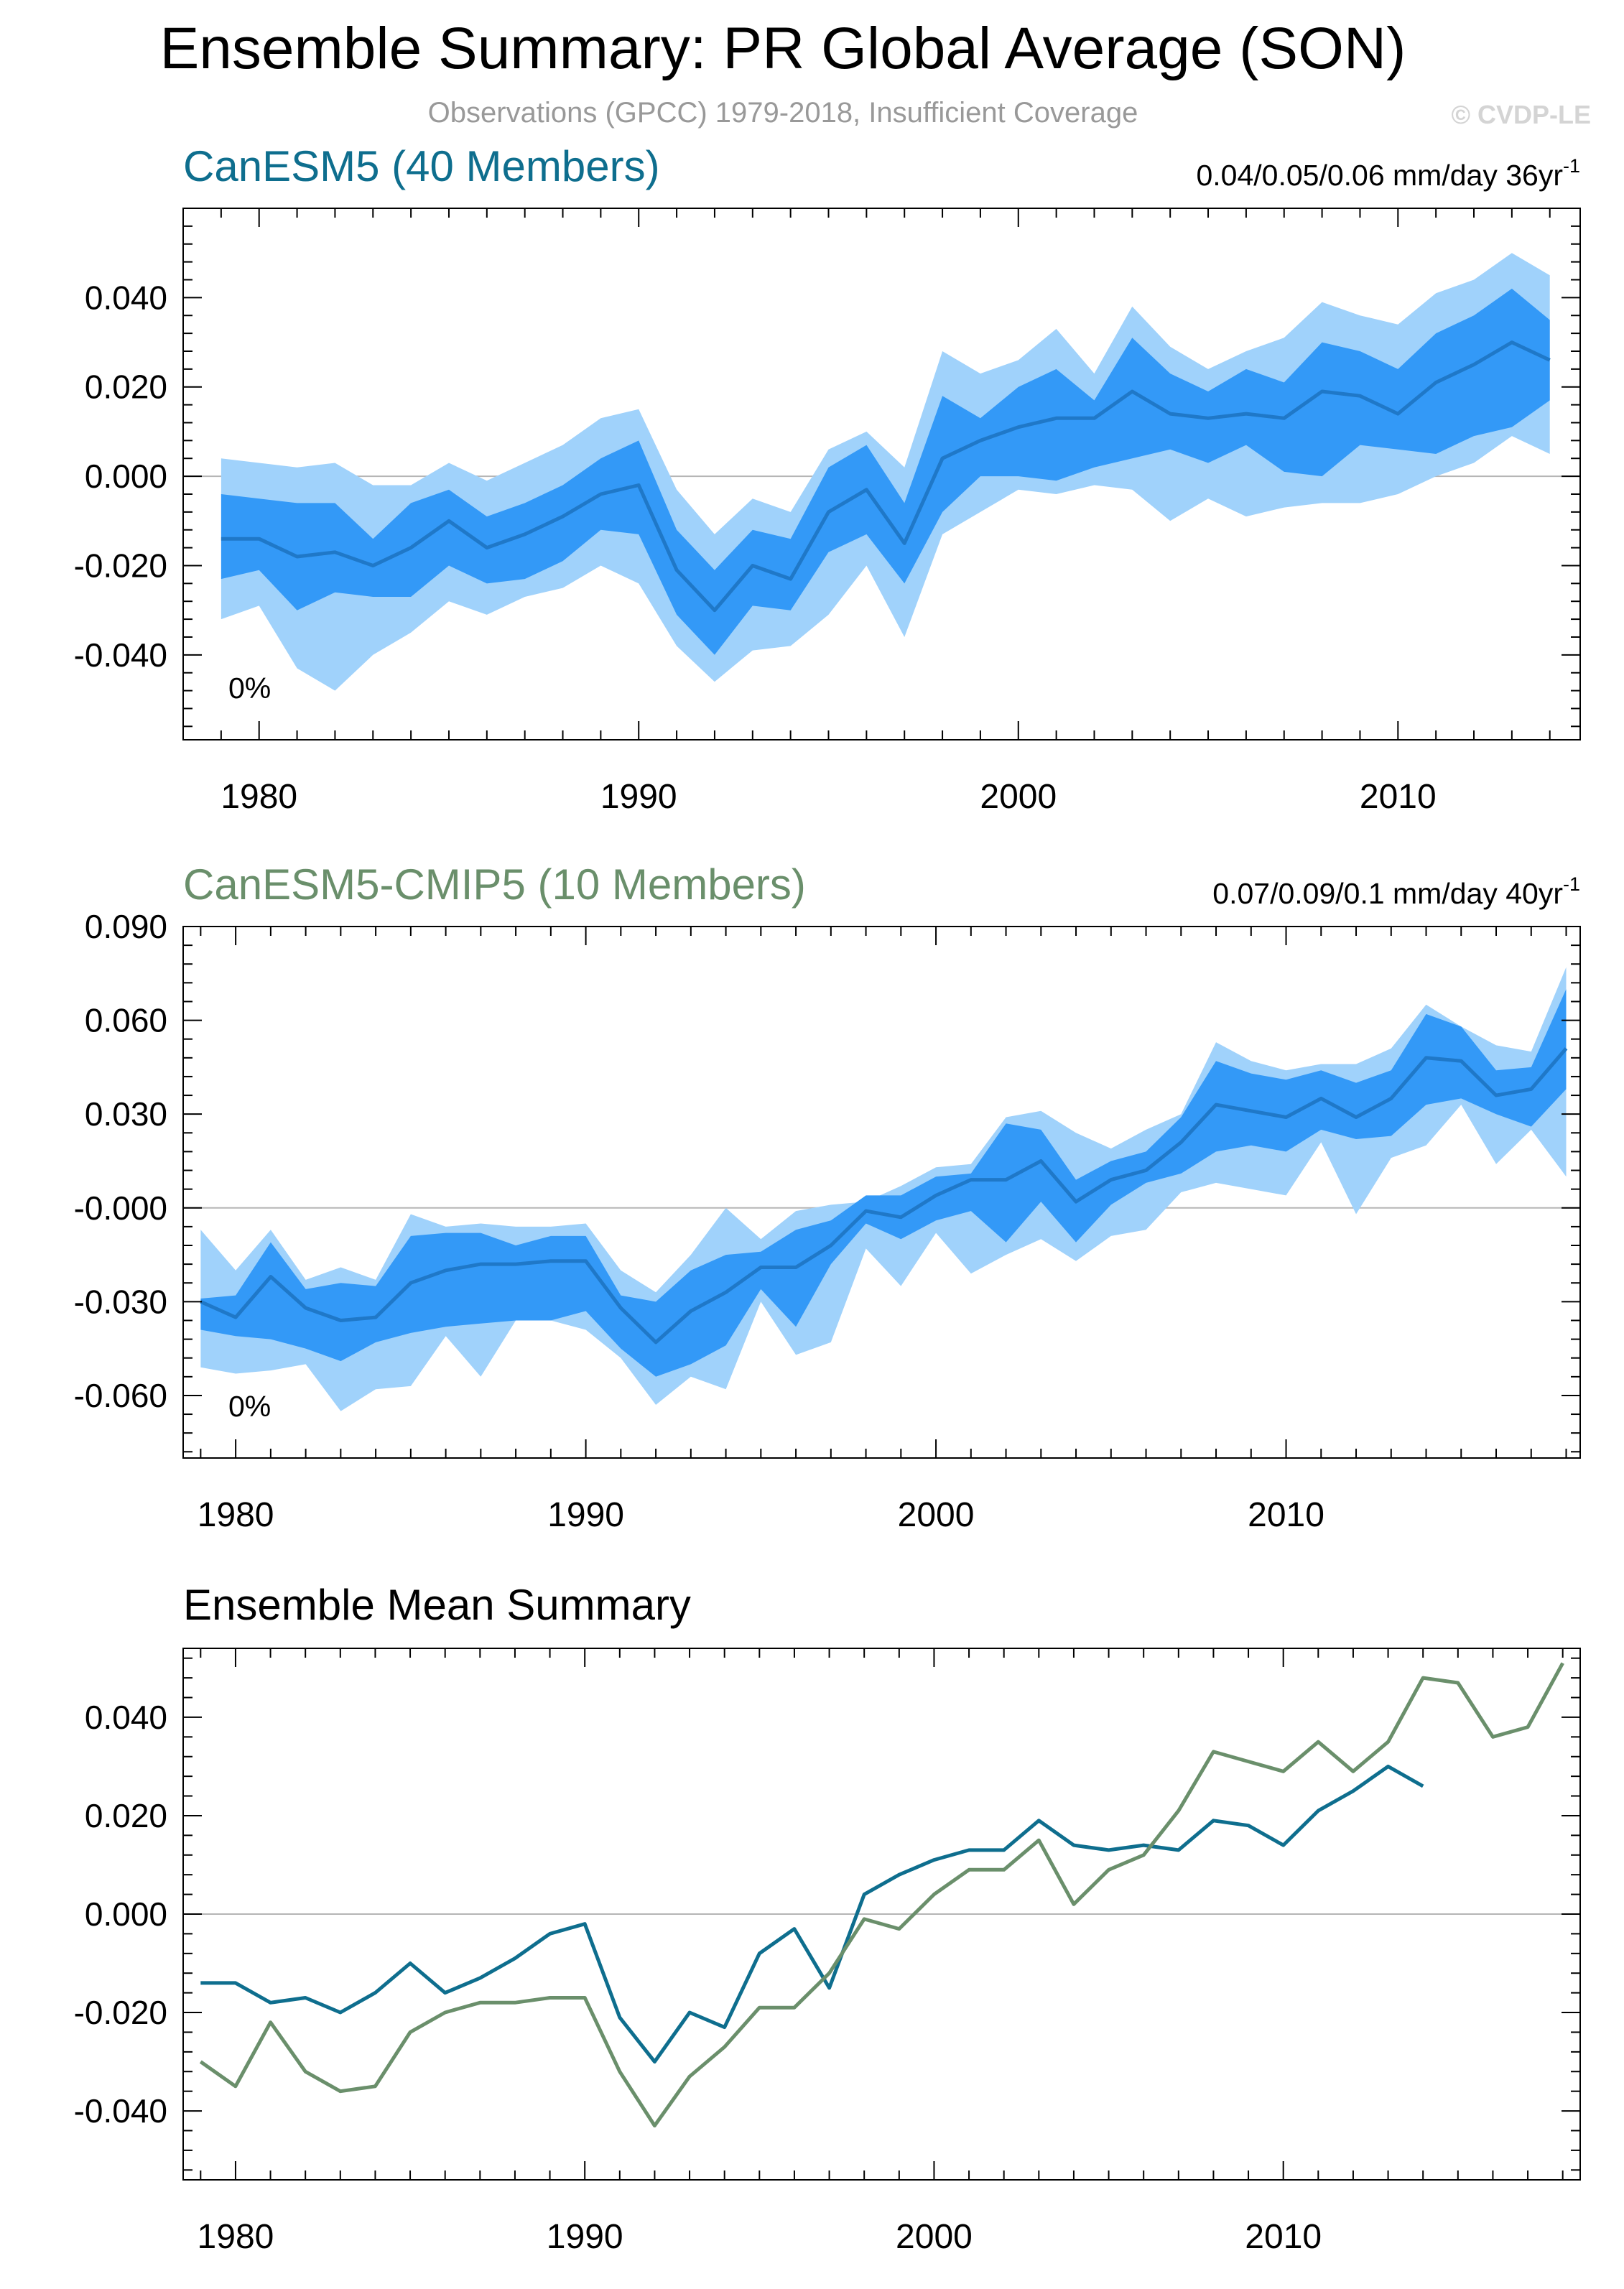 This screenshot has width=1624, height=2289. I want to click on y-tick-label: -0.000, so click(120, 1208).